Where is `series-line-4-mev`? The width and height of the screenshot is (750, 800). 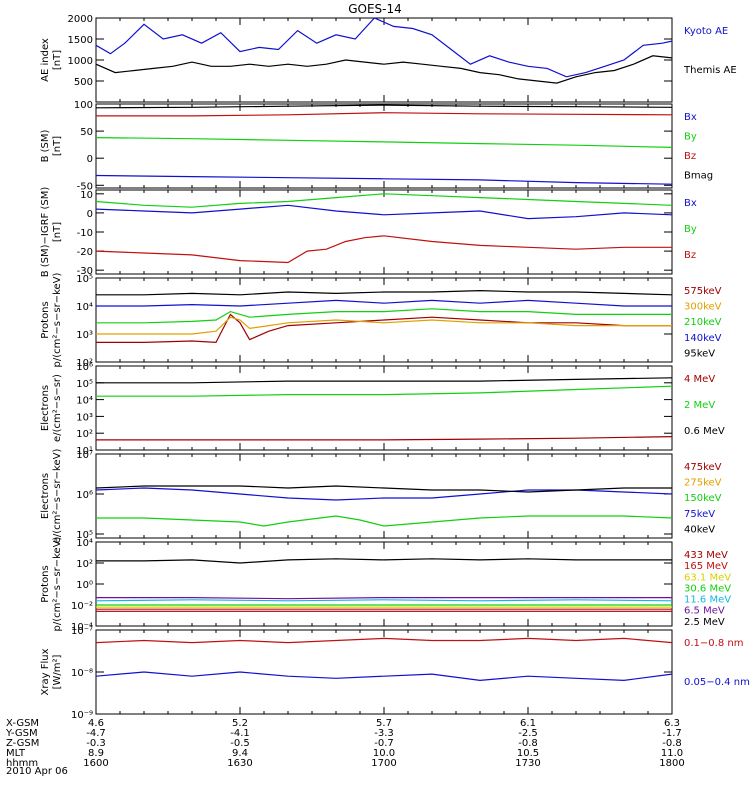 series-line-4-mev is located at coordinates (384, 438).